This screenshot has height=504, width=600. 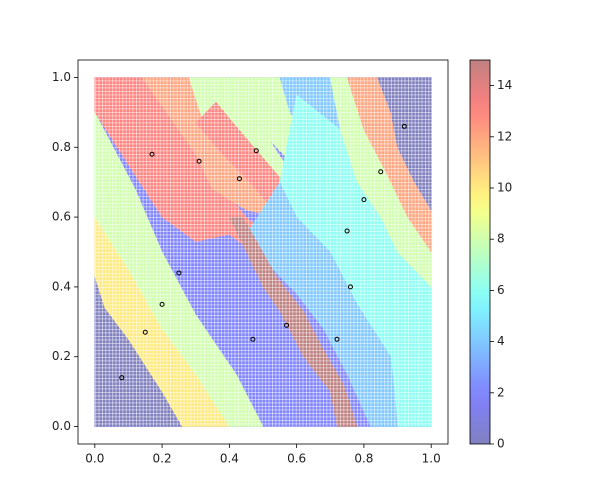 What do you see at coordinates (61, 217) in the screenshot?
I see `y-tick-label: 0.6` at bounding box center [61, 217].